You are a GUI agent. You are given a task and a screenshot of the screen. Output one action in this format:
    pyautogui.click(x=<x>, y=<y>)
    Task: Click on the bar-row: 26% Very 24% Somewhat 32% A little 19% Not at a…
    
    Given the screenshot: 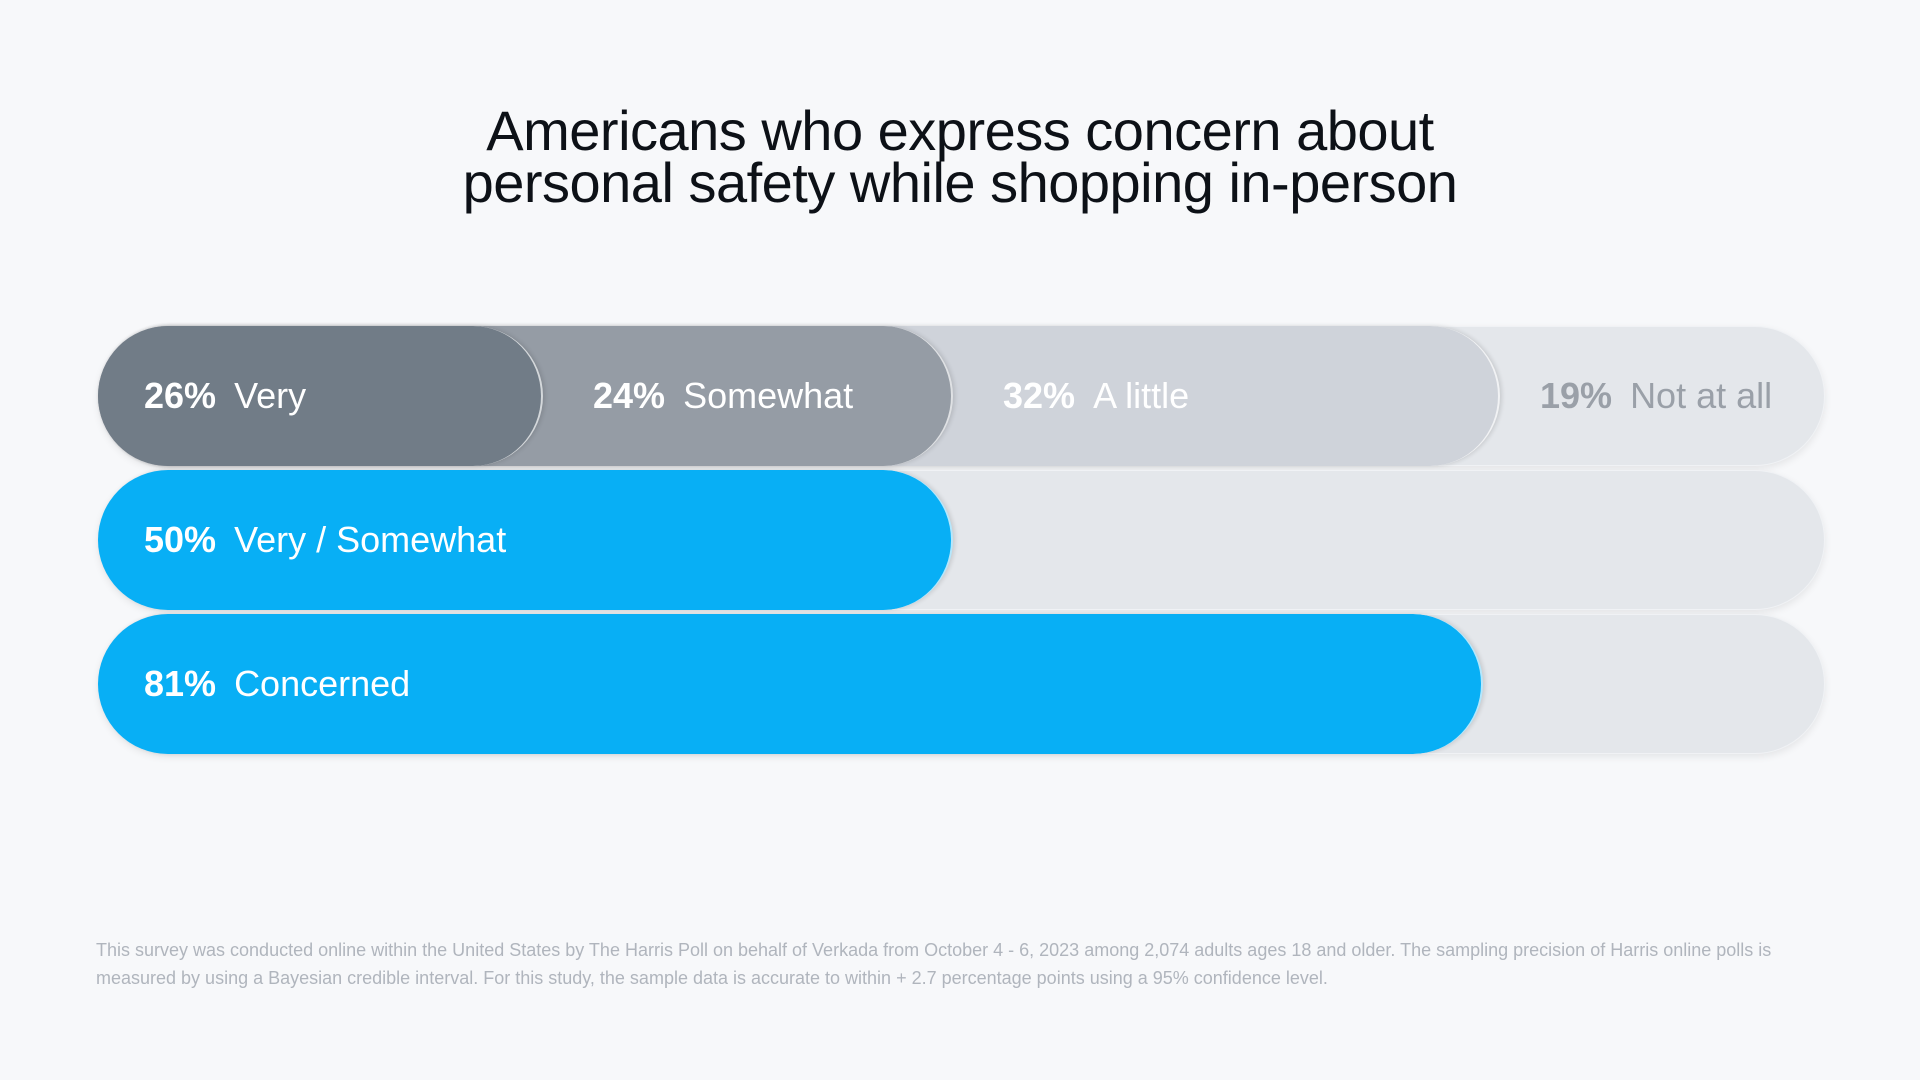 What is the action you would take?
    pyautogui.click(x=961, y=396)
    